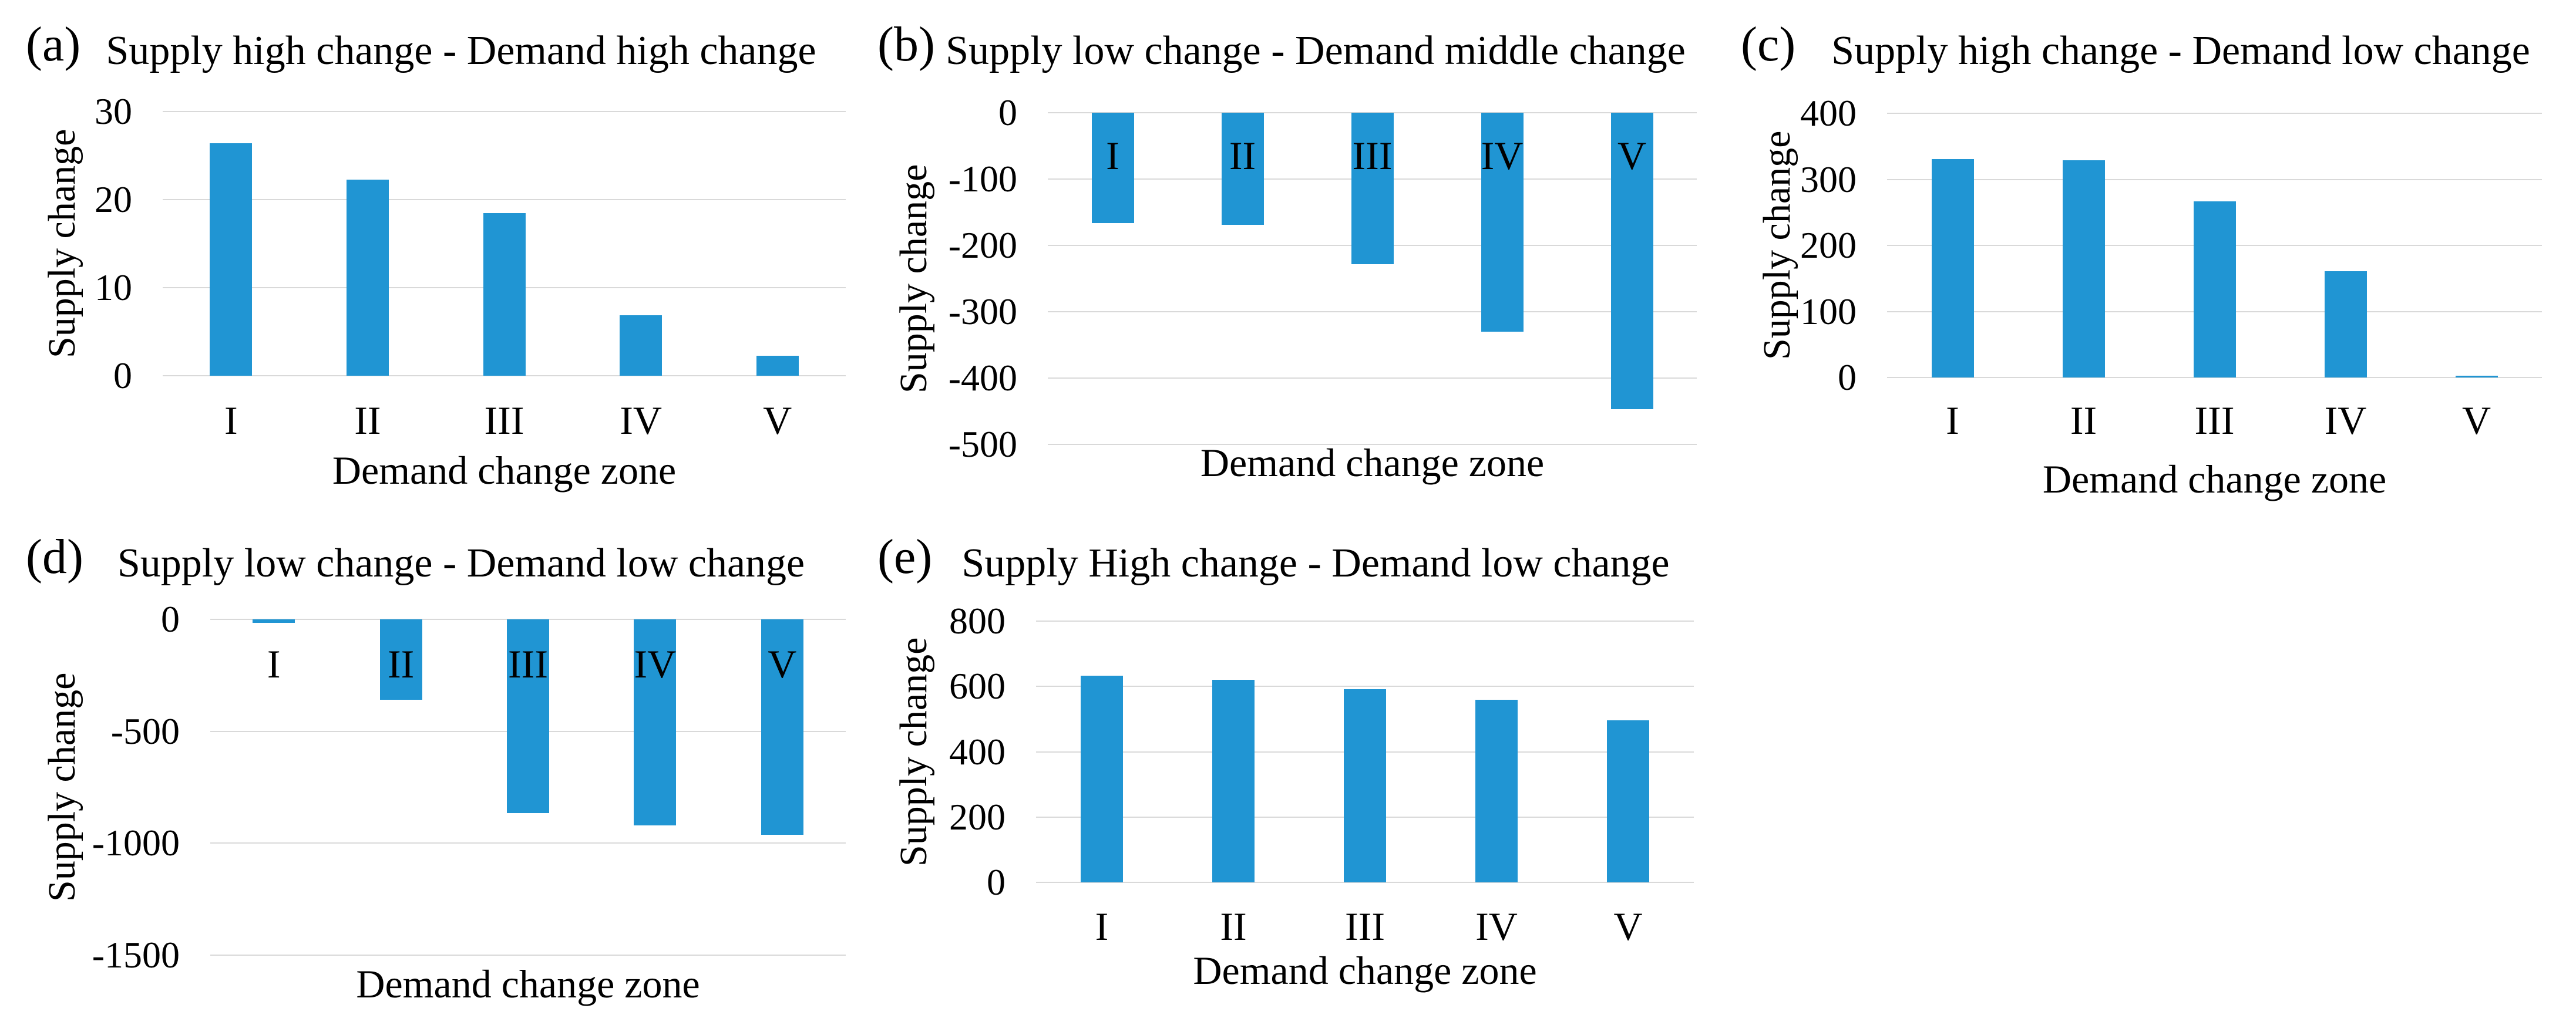 This screenshot has width=2576, height=1025. What do you see at coordinates (1795, 245) in the screenshot?
I see `y-axis-ticks: 400 300 200 100 0` at bounding box center [1795, 245].